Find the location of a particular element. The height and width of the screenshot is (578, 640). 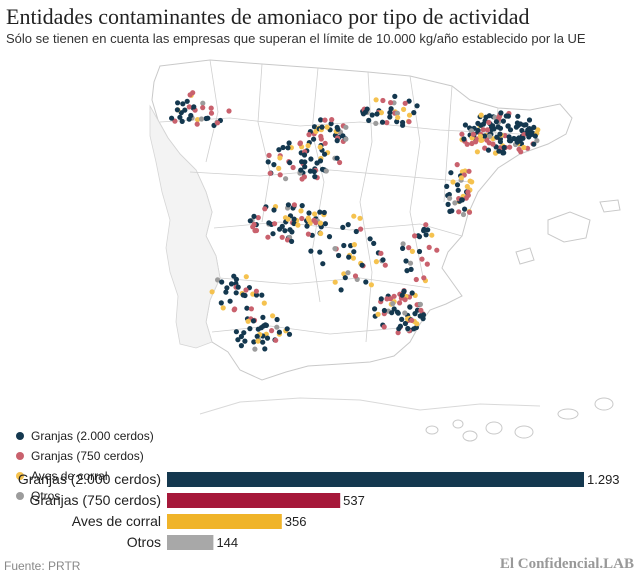

legend-label: Granjas (750 cerdos) is located at coordinates (87, 456).